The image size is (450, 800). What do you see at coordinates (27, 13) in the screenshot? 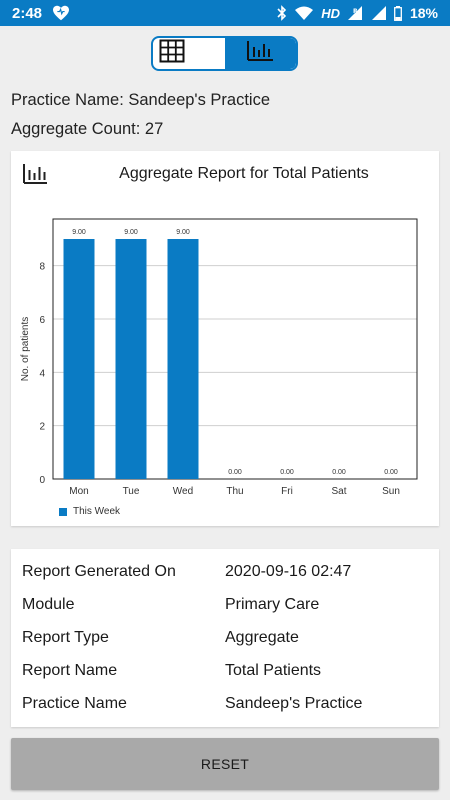
I see `status-time: 2:48` at bounding box center [27, 13].